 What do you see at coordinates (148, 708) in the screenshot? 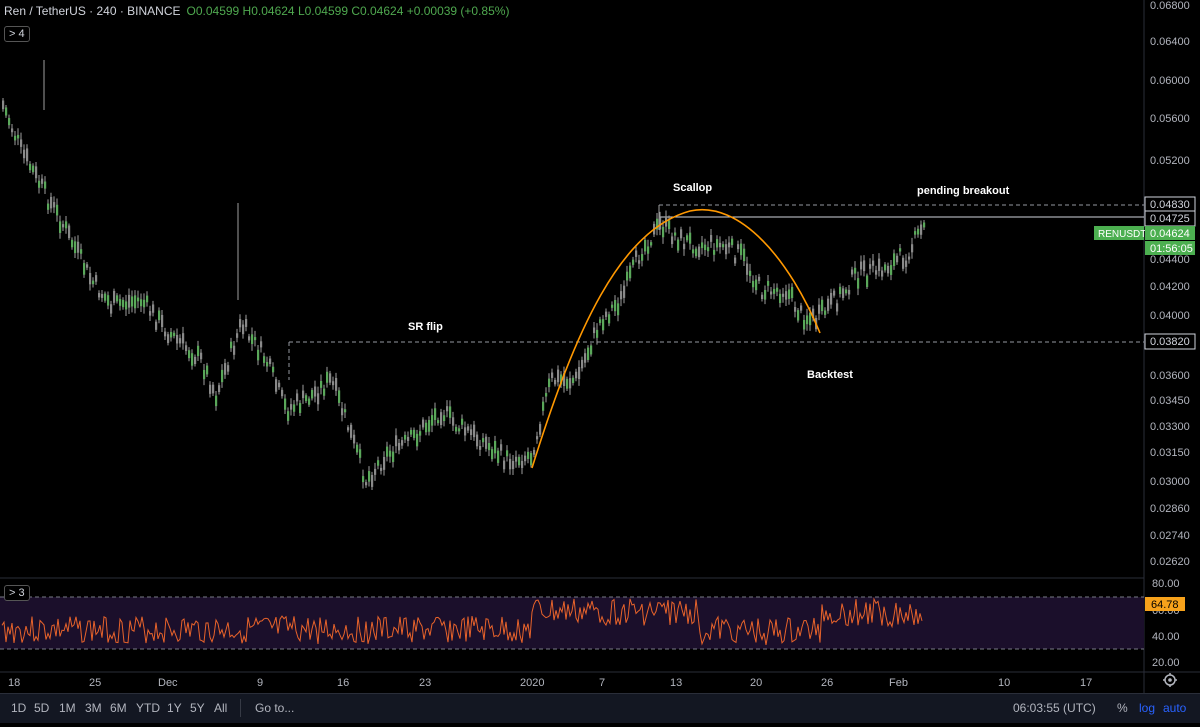
I see `timeframe-ytd-button: YTD` at bounding box center [148, 708].